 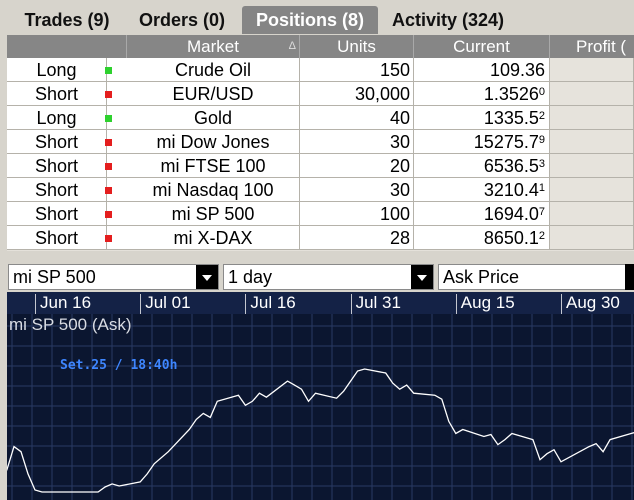 What do you see at coordinates (357, 166) in the screenshot?
I see `units-value: 20` at bounding box center [357, 166].